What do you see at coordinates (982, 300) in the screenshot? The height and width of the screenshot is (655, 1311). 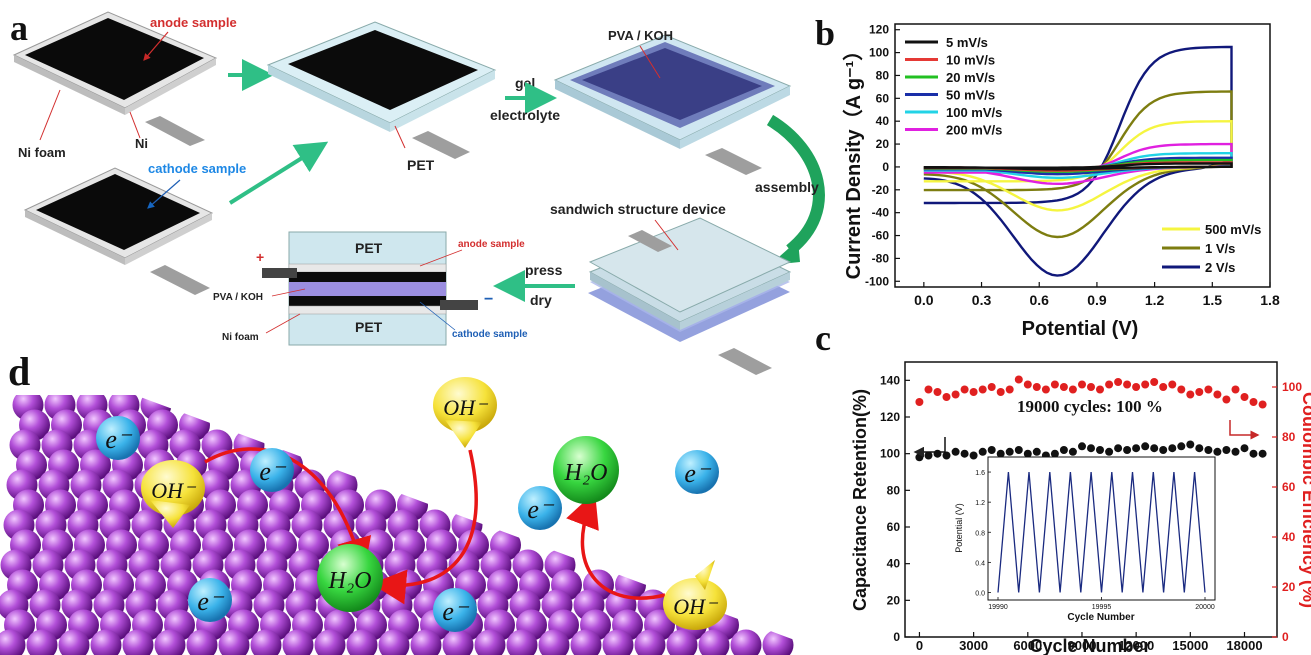 I see `cv-x-tick-label: 0.3` at bounding box center [982, 300].